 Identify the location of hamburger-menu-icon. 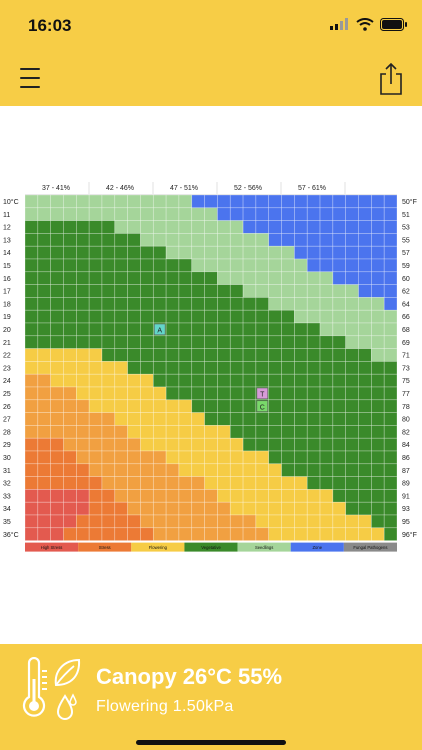
(30, 79).